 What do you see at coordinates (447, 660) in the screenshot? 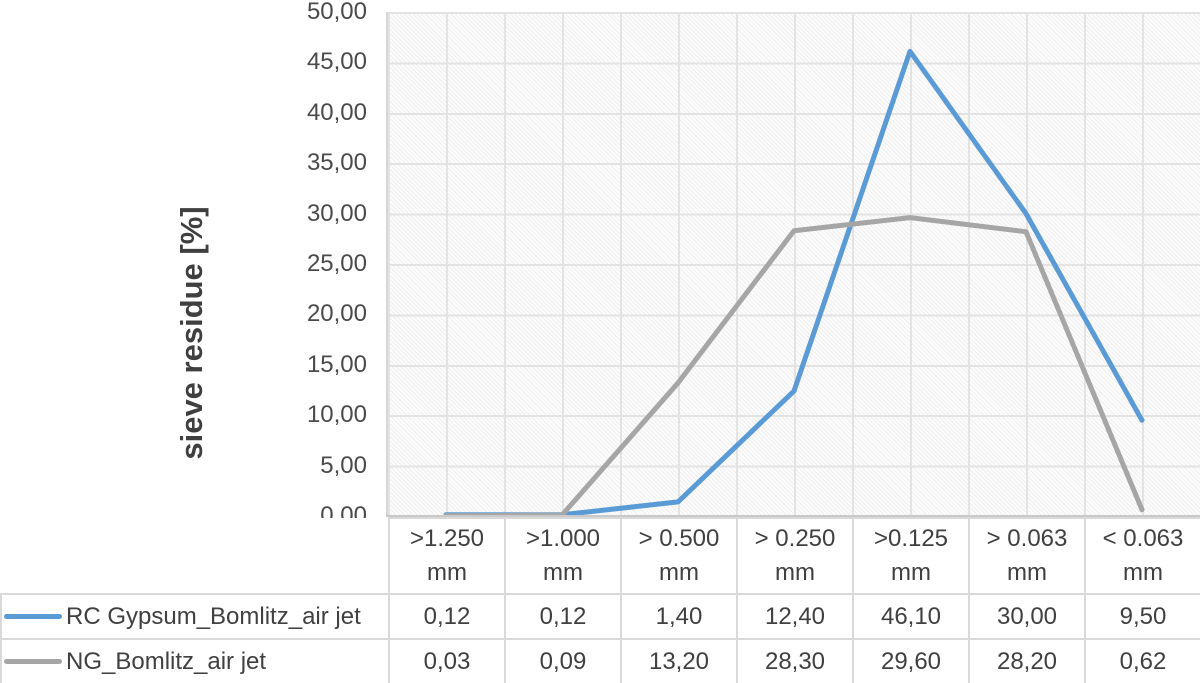
I see `value-cell: 0,03` at bounding box center [447, 660].